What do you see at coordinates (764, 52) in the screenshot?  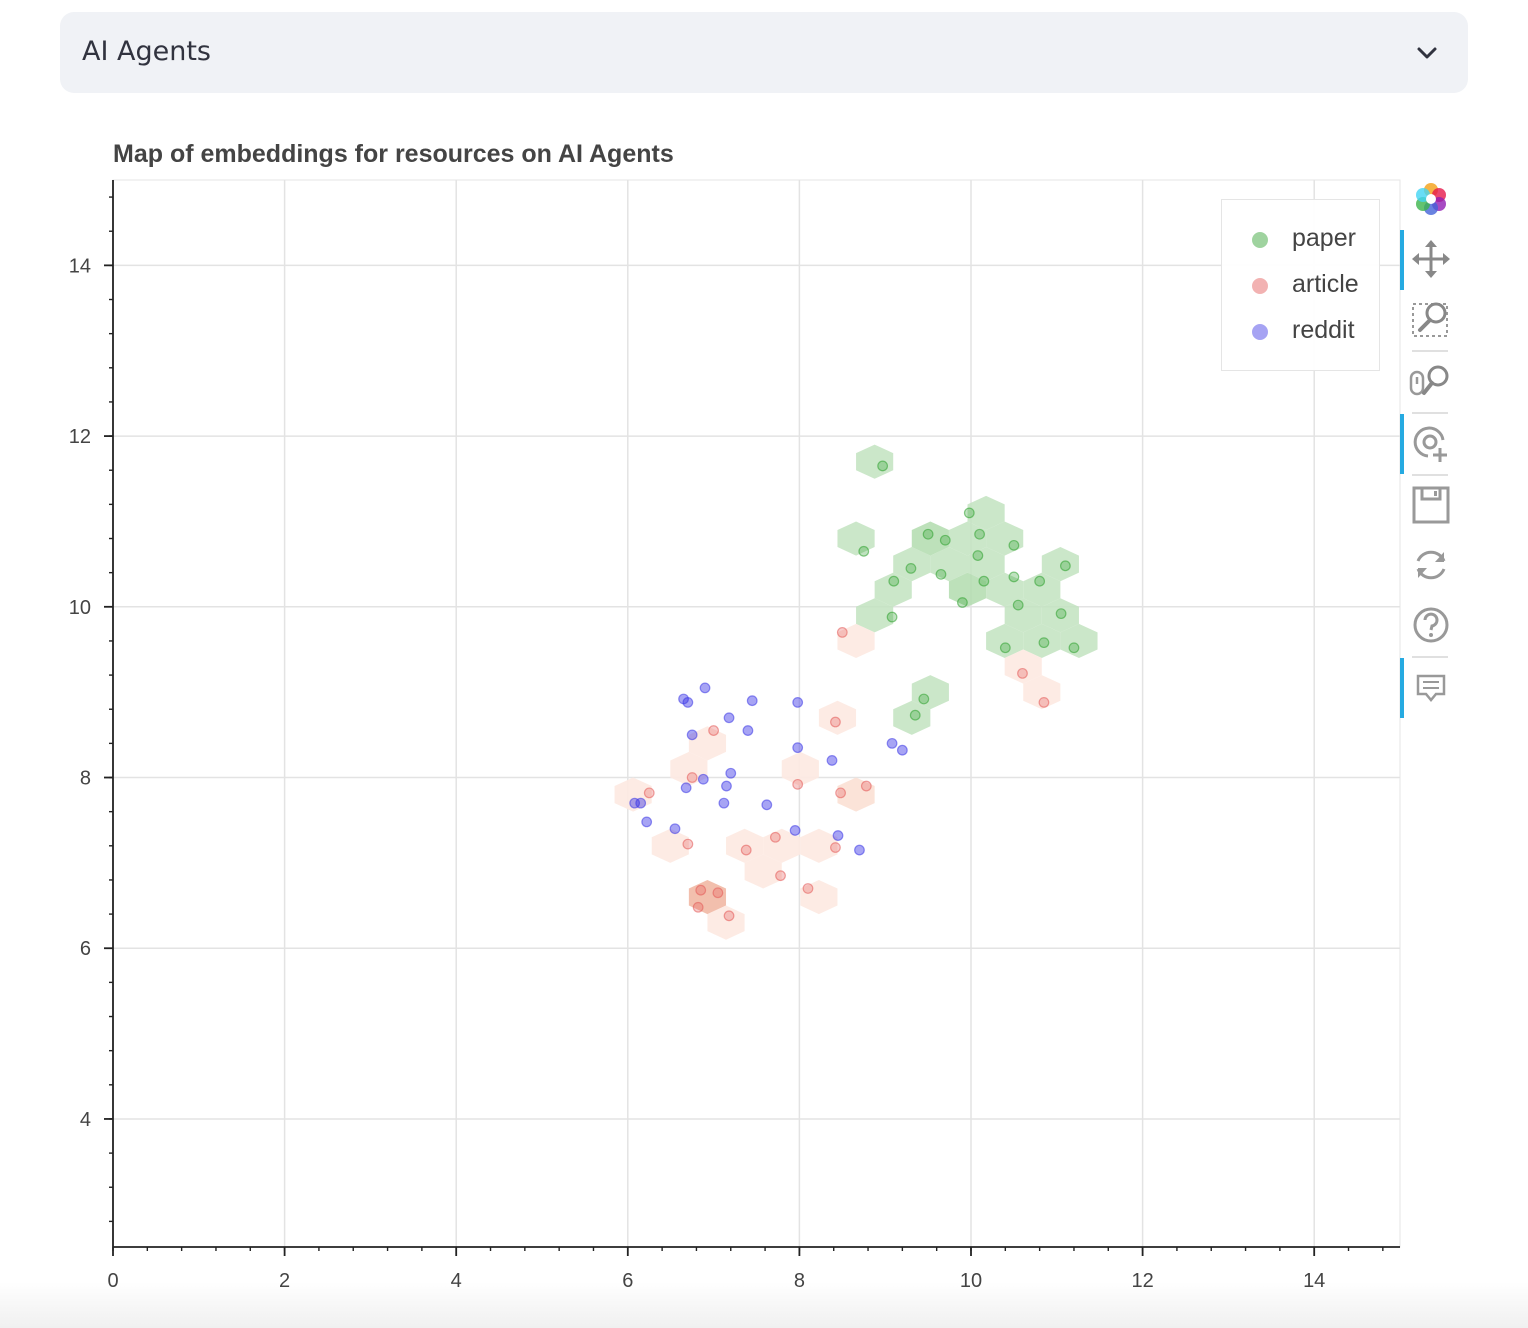 I see `resource-selectbox: AI Agents` at bounding box center [764, 52].